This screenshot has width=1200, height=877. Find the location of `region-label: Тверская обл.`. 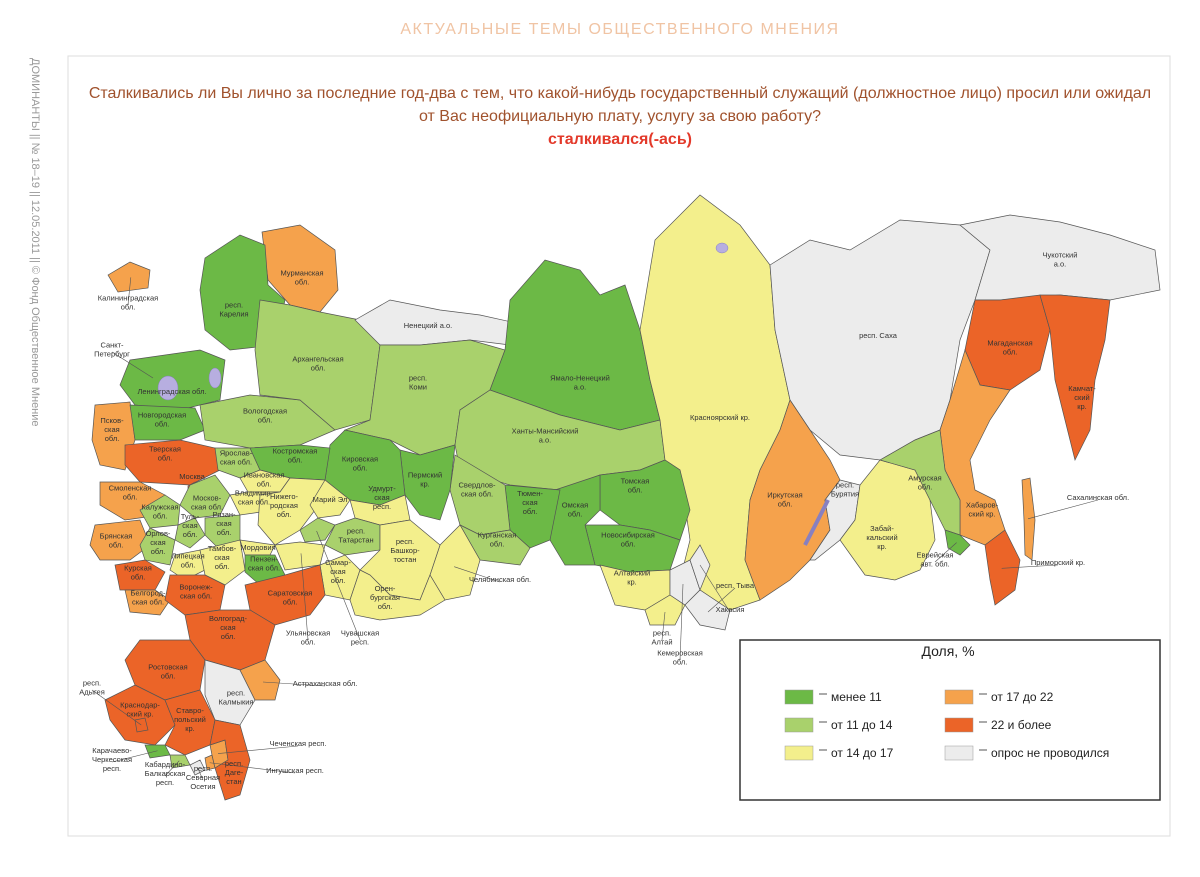

region-label: Тверская обл. is located at coordinates (165, 454).